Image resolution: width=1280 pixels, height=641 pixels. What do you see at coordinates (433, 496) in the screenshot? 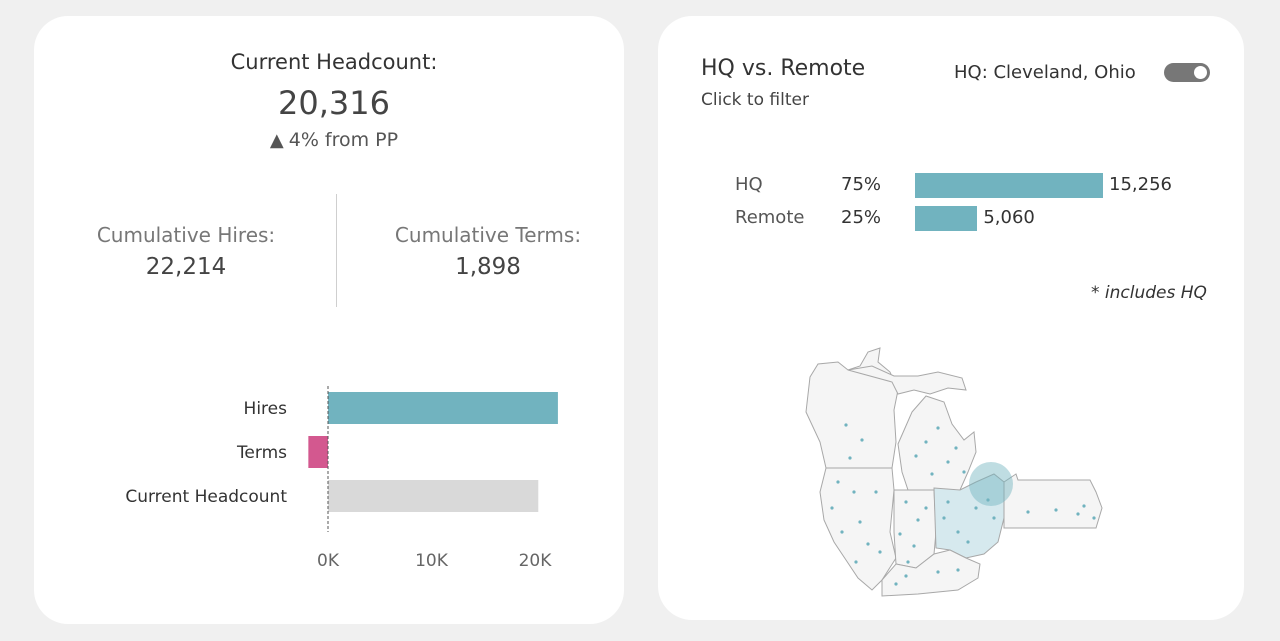
I see `bar-current-headcount` at bounding box center [433, 496].